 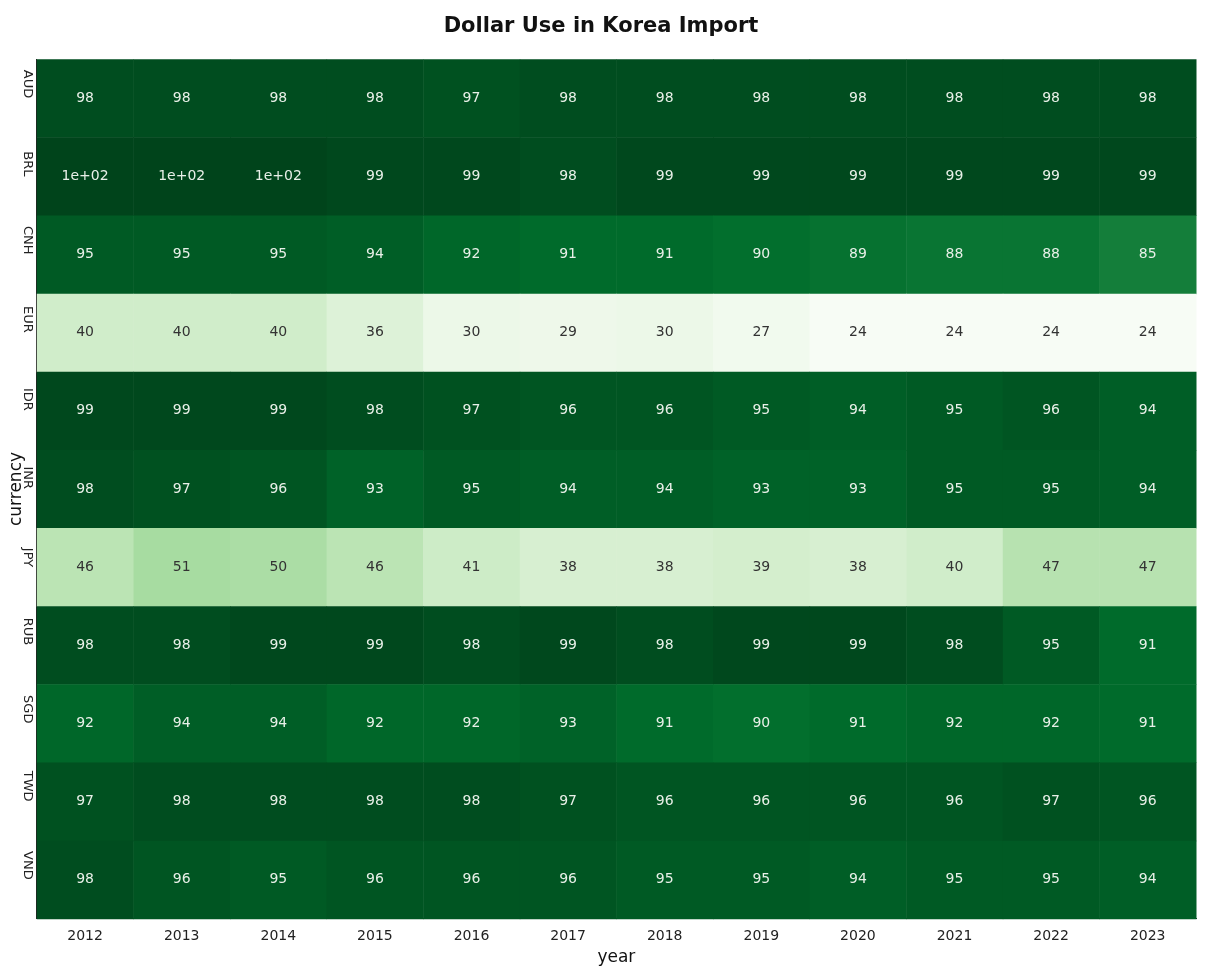 I want to click on data-label: 39, so click(x=761, y=565).